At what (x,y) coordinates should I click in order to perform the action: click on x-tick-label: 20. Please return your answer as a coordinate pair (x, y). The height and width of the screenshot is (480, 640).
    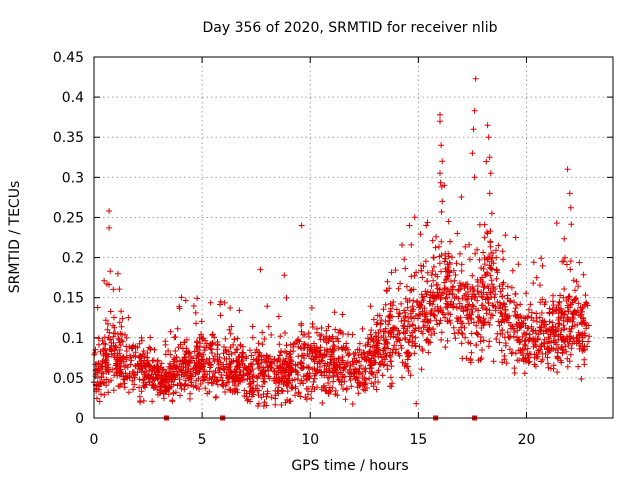
    Looking at the image, I should click on (527, 440).